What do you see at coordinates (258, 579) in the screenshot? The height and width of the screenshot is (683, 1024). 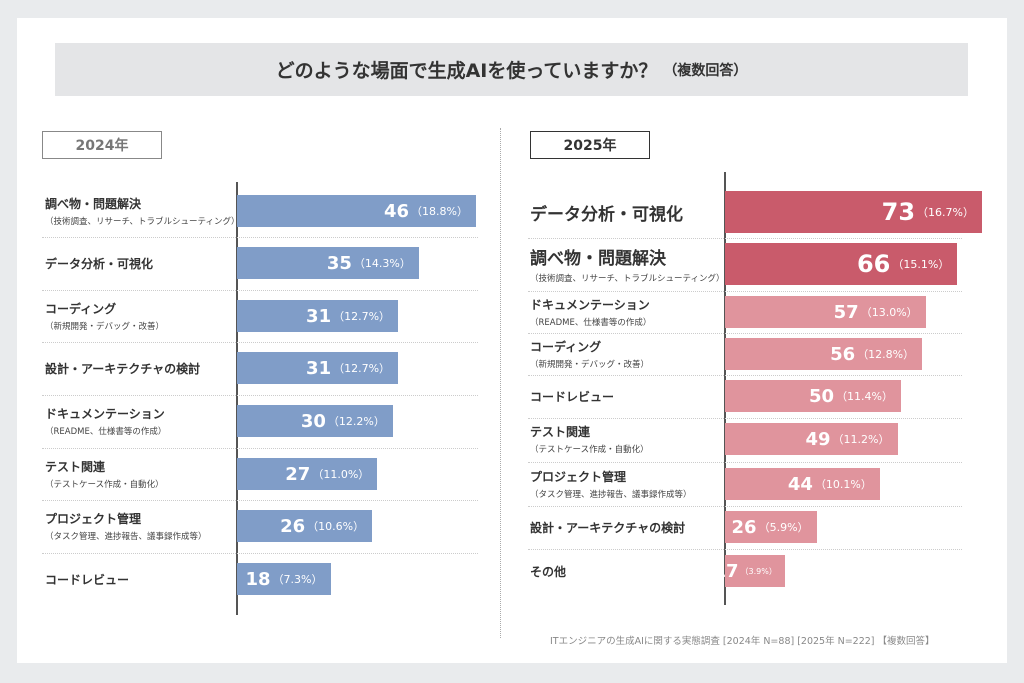 I see `bar-value-label: 18` at bounding box center [258, 579].